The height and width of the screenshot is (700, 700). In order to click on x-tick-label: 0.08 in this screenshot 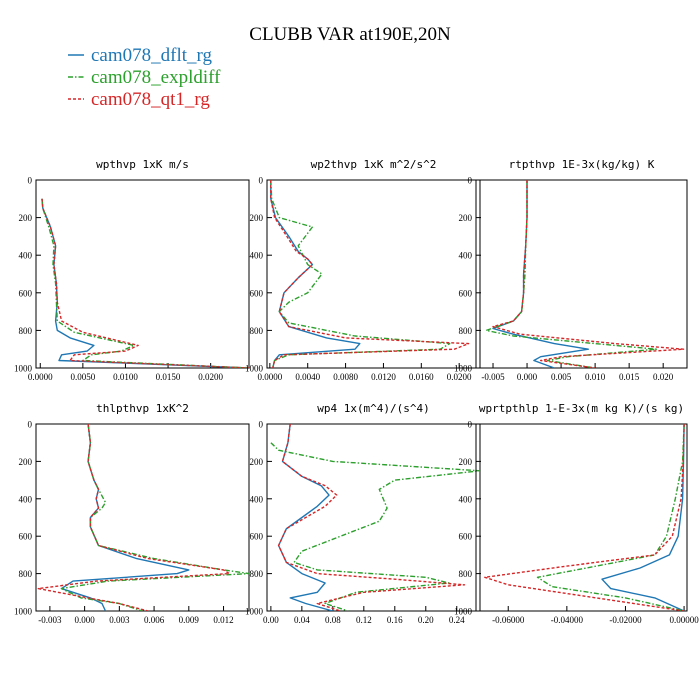, I will do `click(333, 620)`.